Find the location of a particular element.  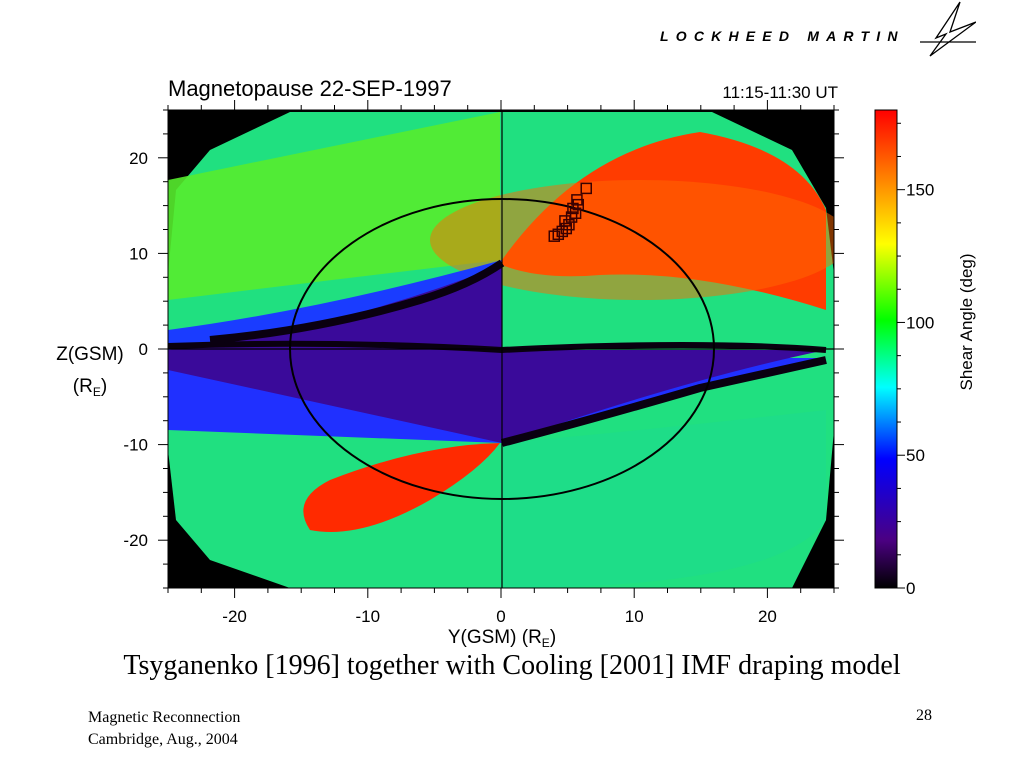

colorbar-tick-label: 150 is located at coordinates (920, 190).